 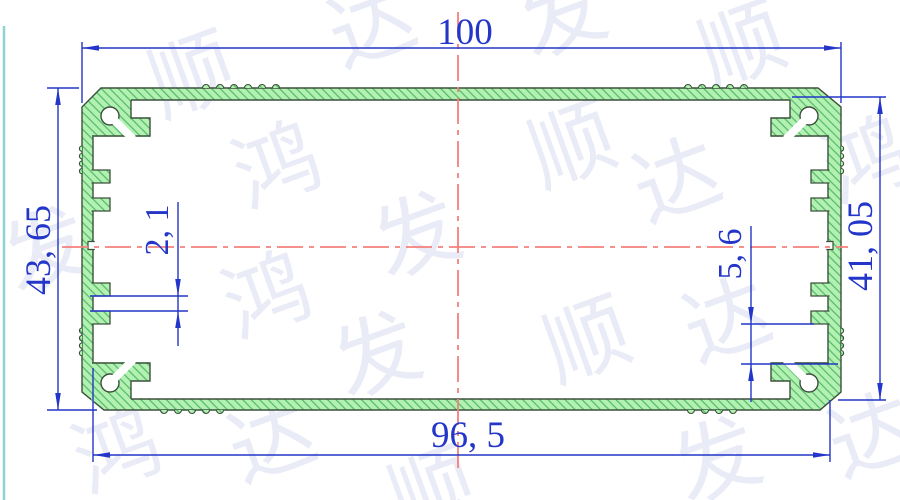 I want to click on dim-label-right-slot-offset: 5, 6, so click(x=730, y=254).